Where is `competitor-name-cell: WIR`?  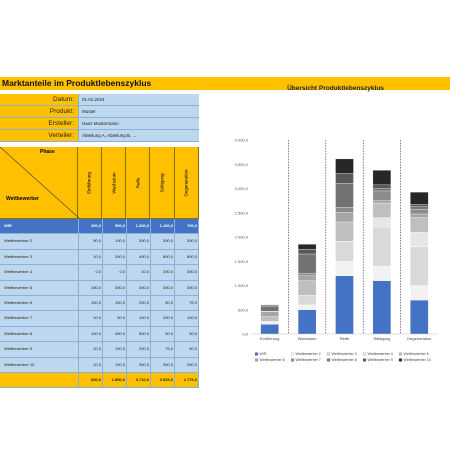
competitor-name-cell: WIR is located at coordinates (39, 226).